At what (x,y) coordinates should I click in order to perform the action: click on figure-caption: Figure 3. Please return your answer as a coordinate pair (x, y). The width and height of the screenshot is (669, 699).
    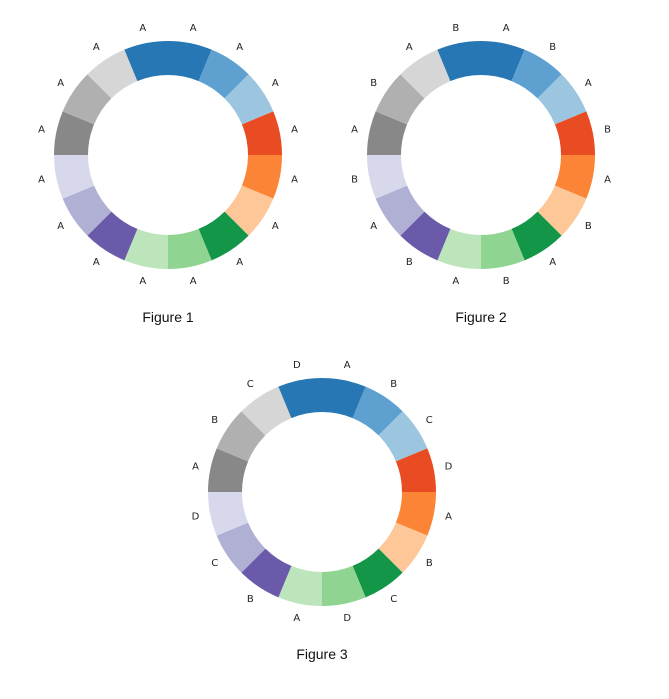
    Looking at the image, I should click on (322, 654).